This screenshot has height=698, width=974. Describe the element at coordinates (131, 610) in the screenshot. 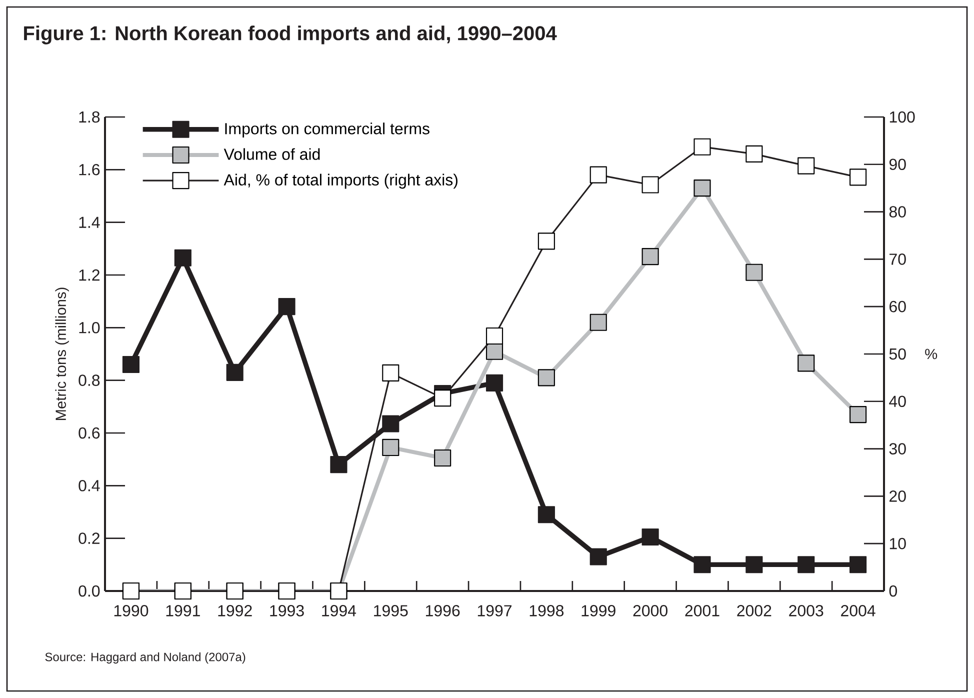

I see `x-tick-label: 1990` at that location.